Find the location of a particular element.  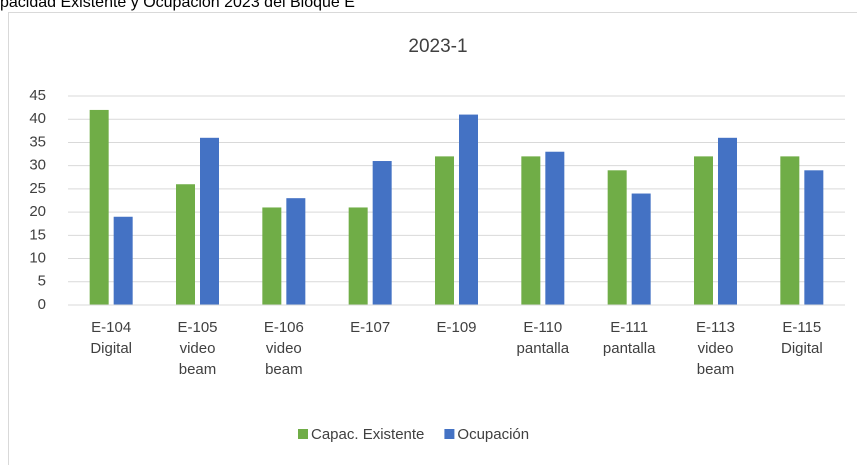

y-tick-label: 25 is located at coordinates (37, 188).